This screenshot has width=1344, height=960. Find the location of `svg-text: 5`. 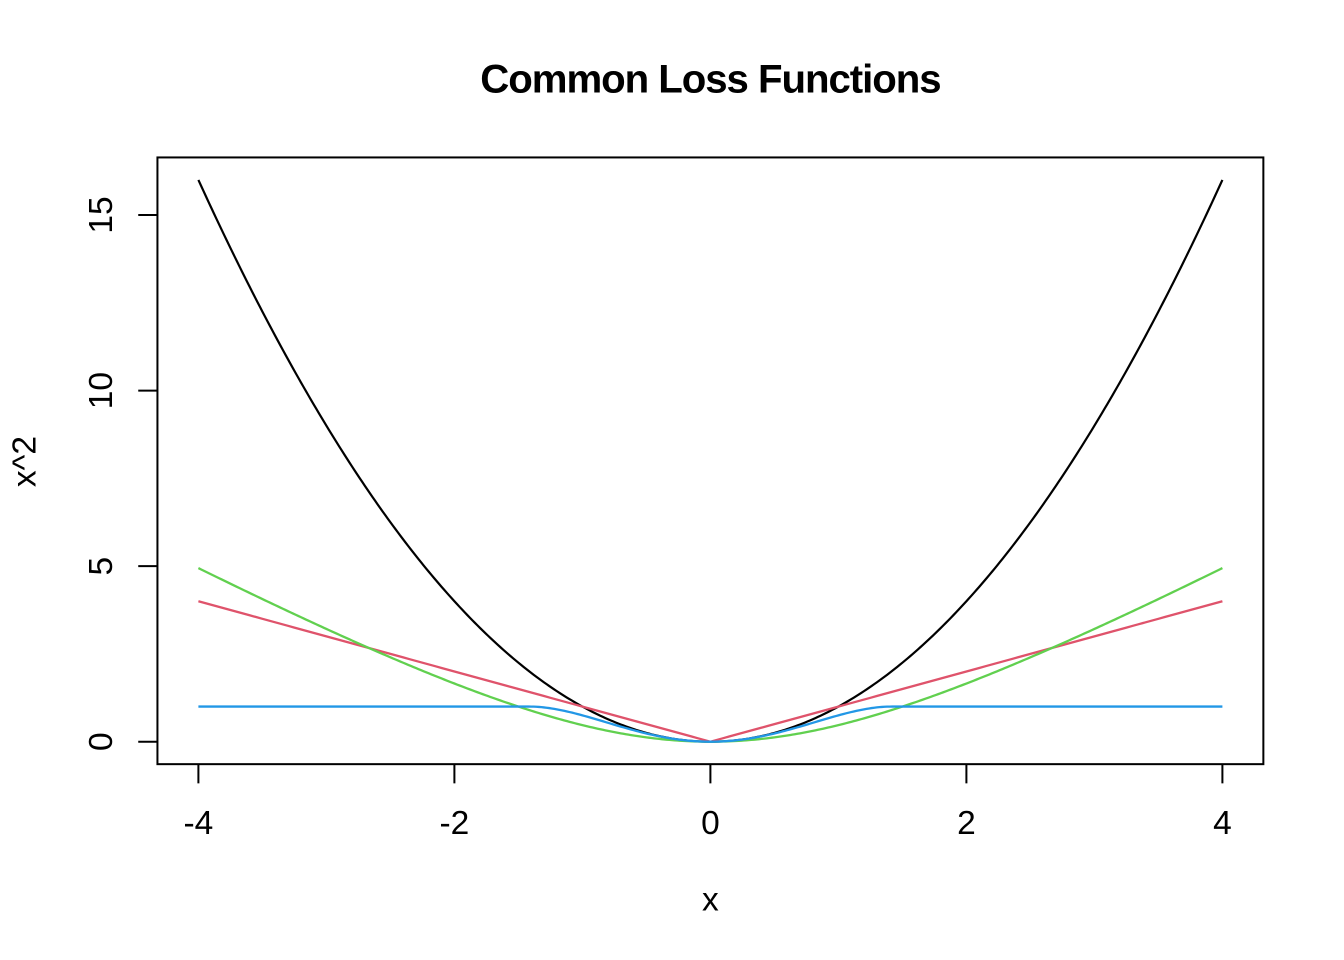

svg-text: 5 is located at coordinates (101, 566).